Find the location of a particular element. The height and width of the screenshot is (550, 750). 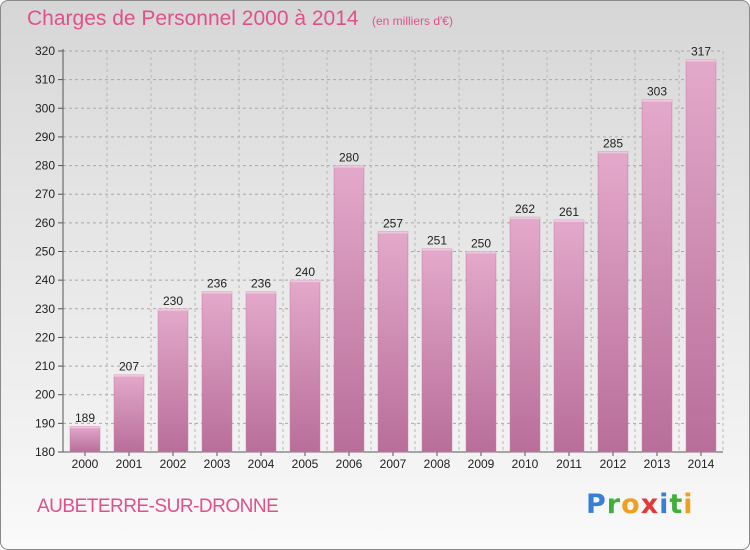

y-tick-label: 220 is located at coordinates (45, 337).